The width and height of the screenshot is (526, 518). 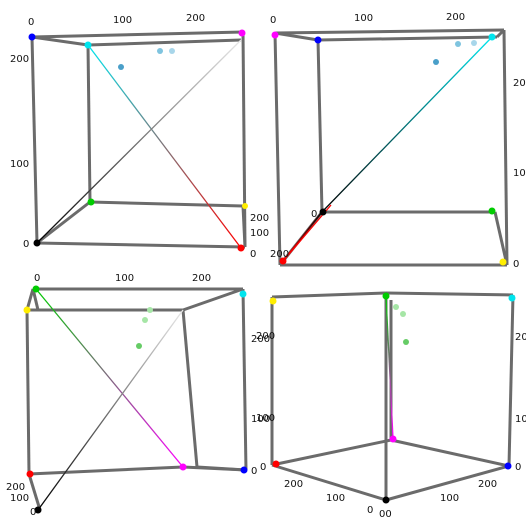 I want to click on diagonal-cyan-red, so click(x=164, y=146).